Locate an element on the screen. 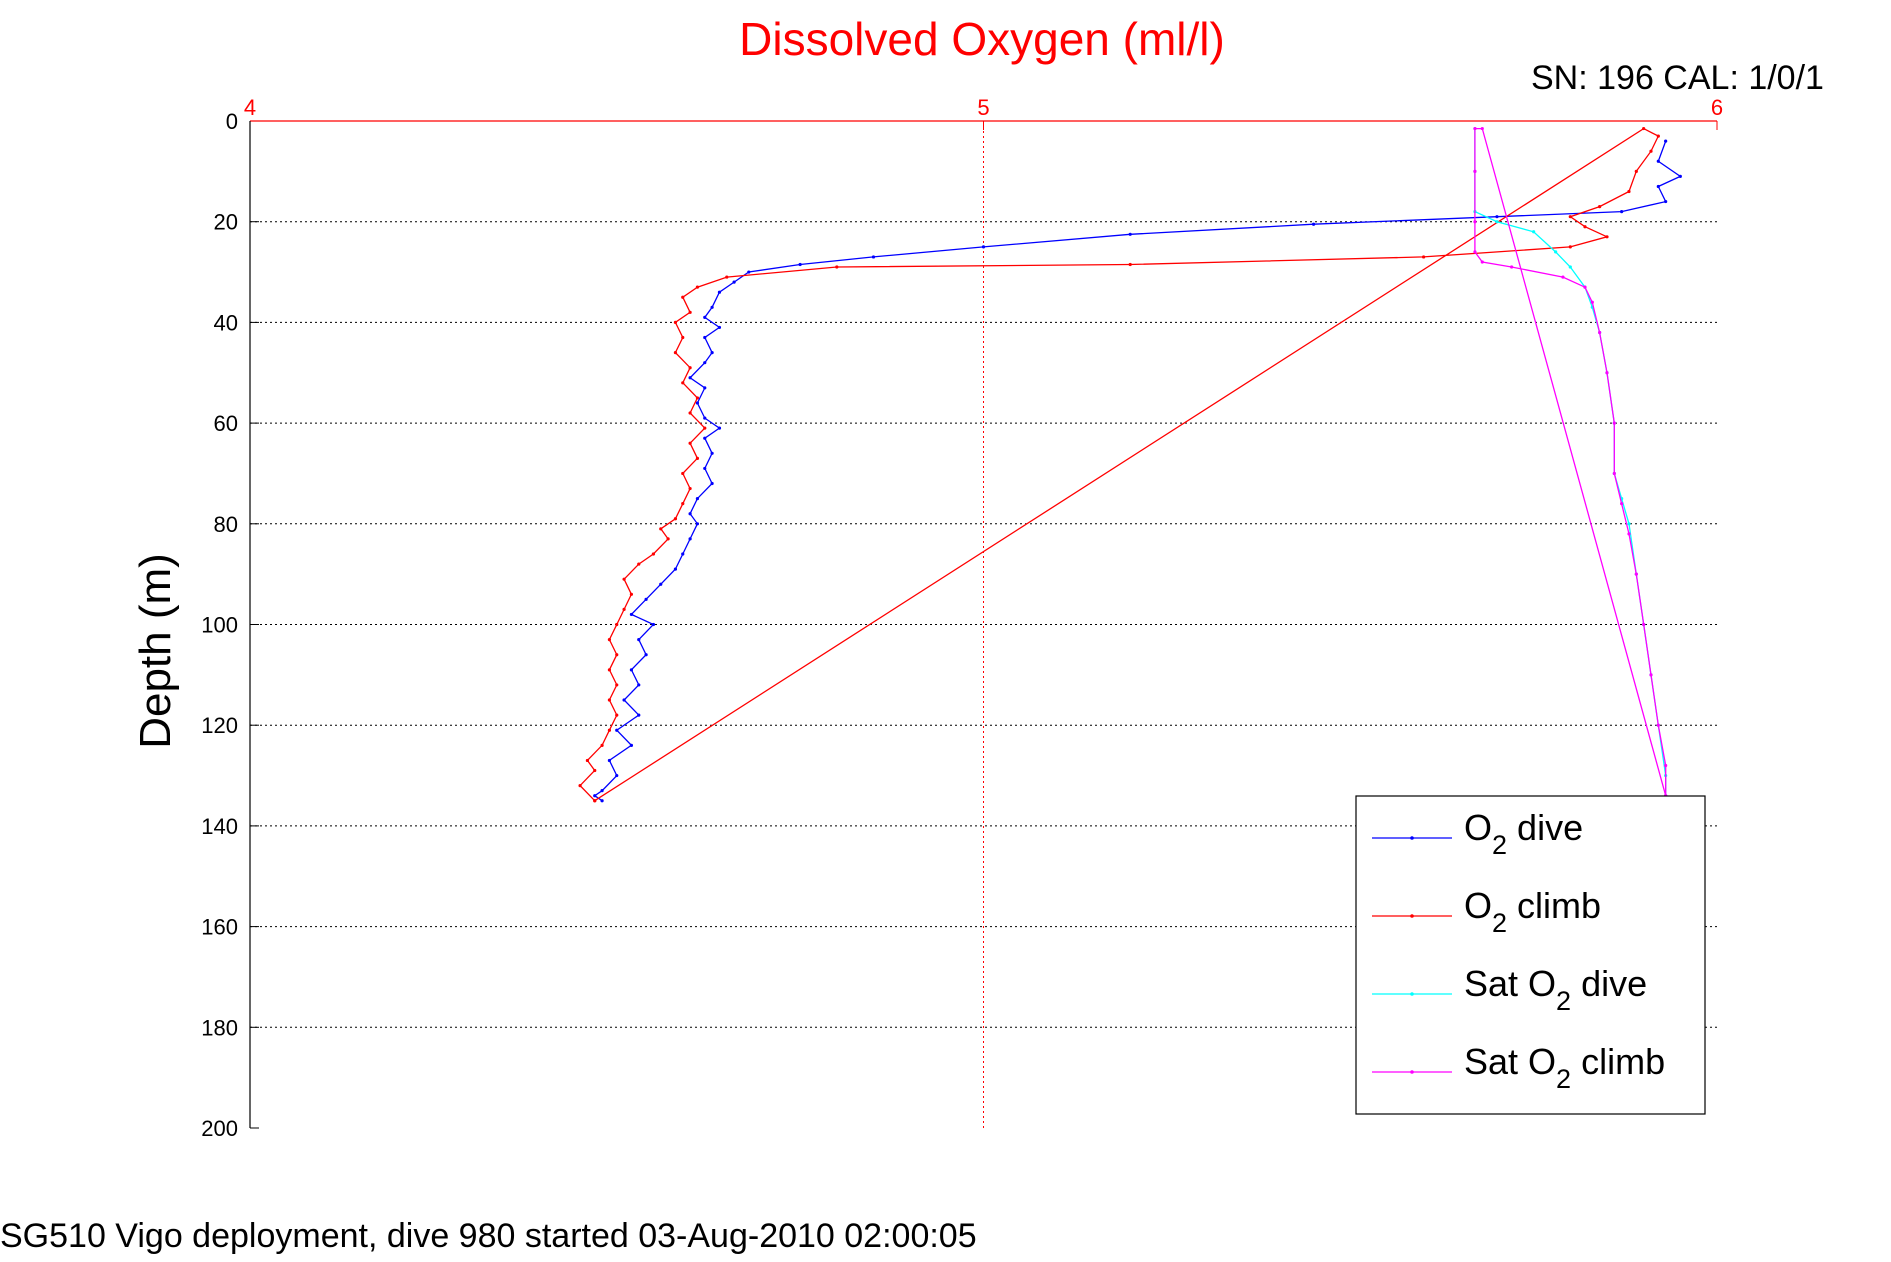 The image size is (1891, 1262). x-tick-label: 4 is located at coordinates (250, 107).